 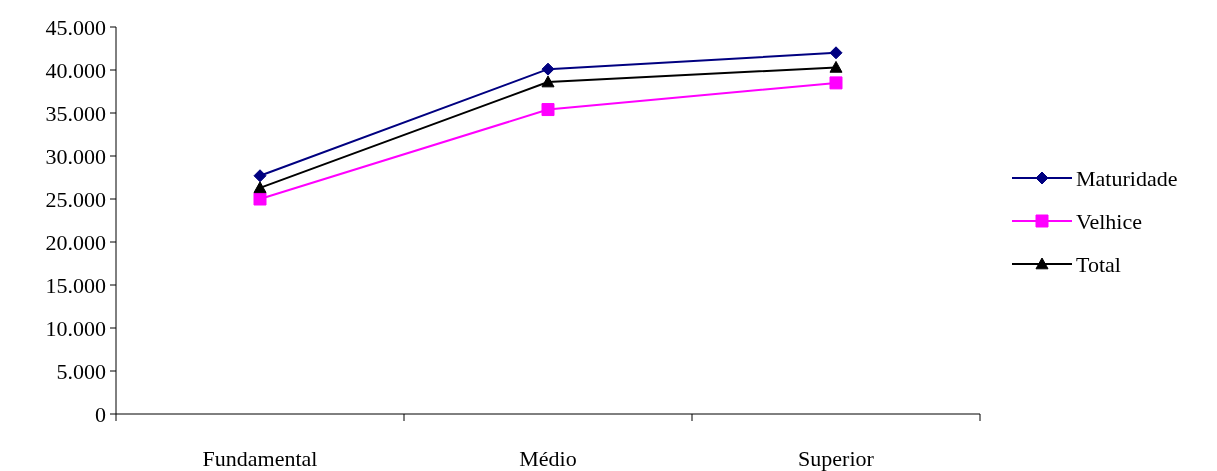 What do you see at coordinates (75, 199) in the screenshot?
I see `y-tick-label: 25.000` at bounding box center [75, 199].